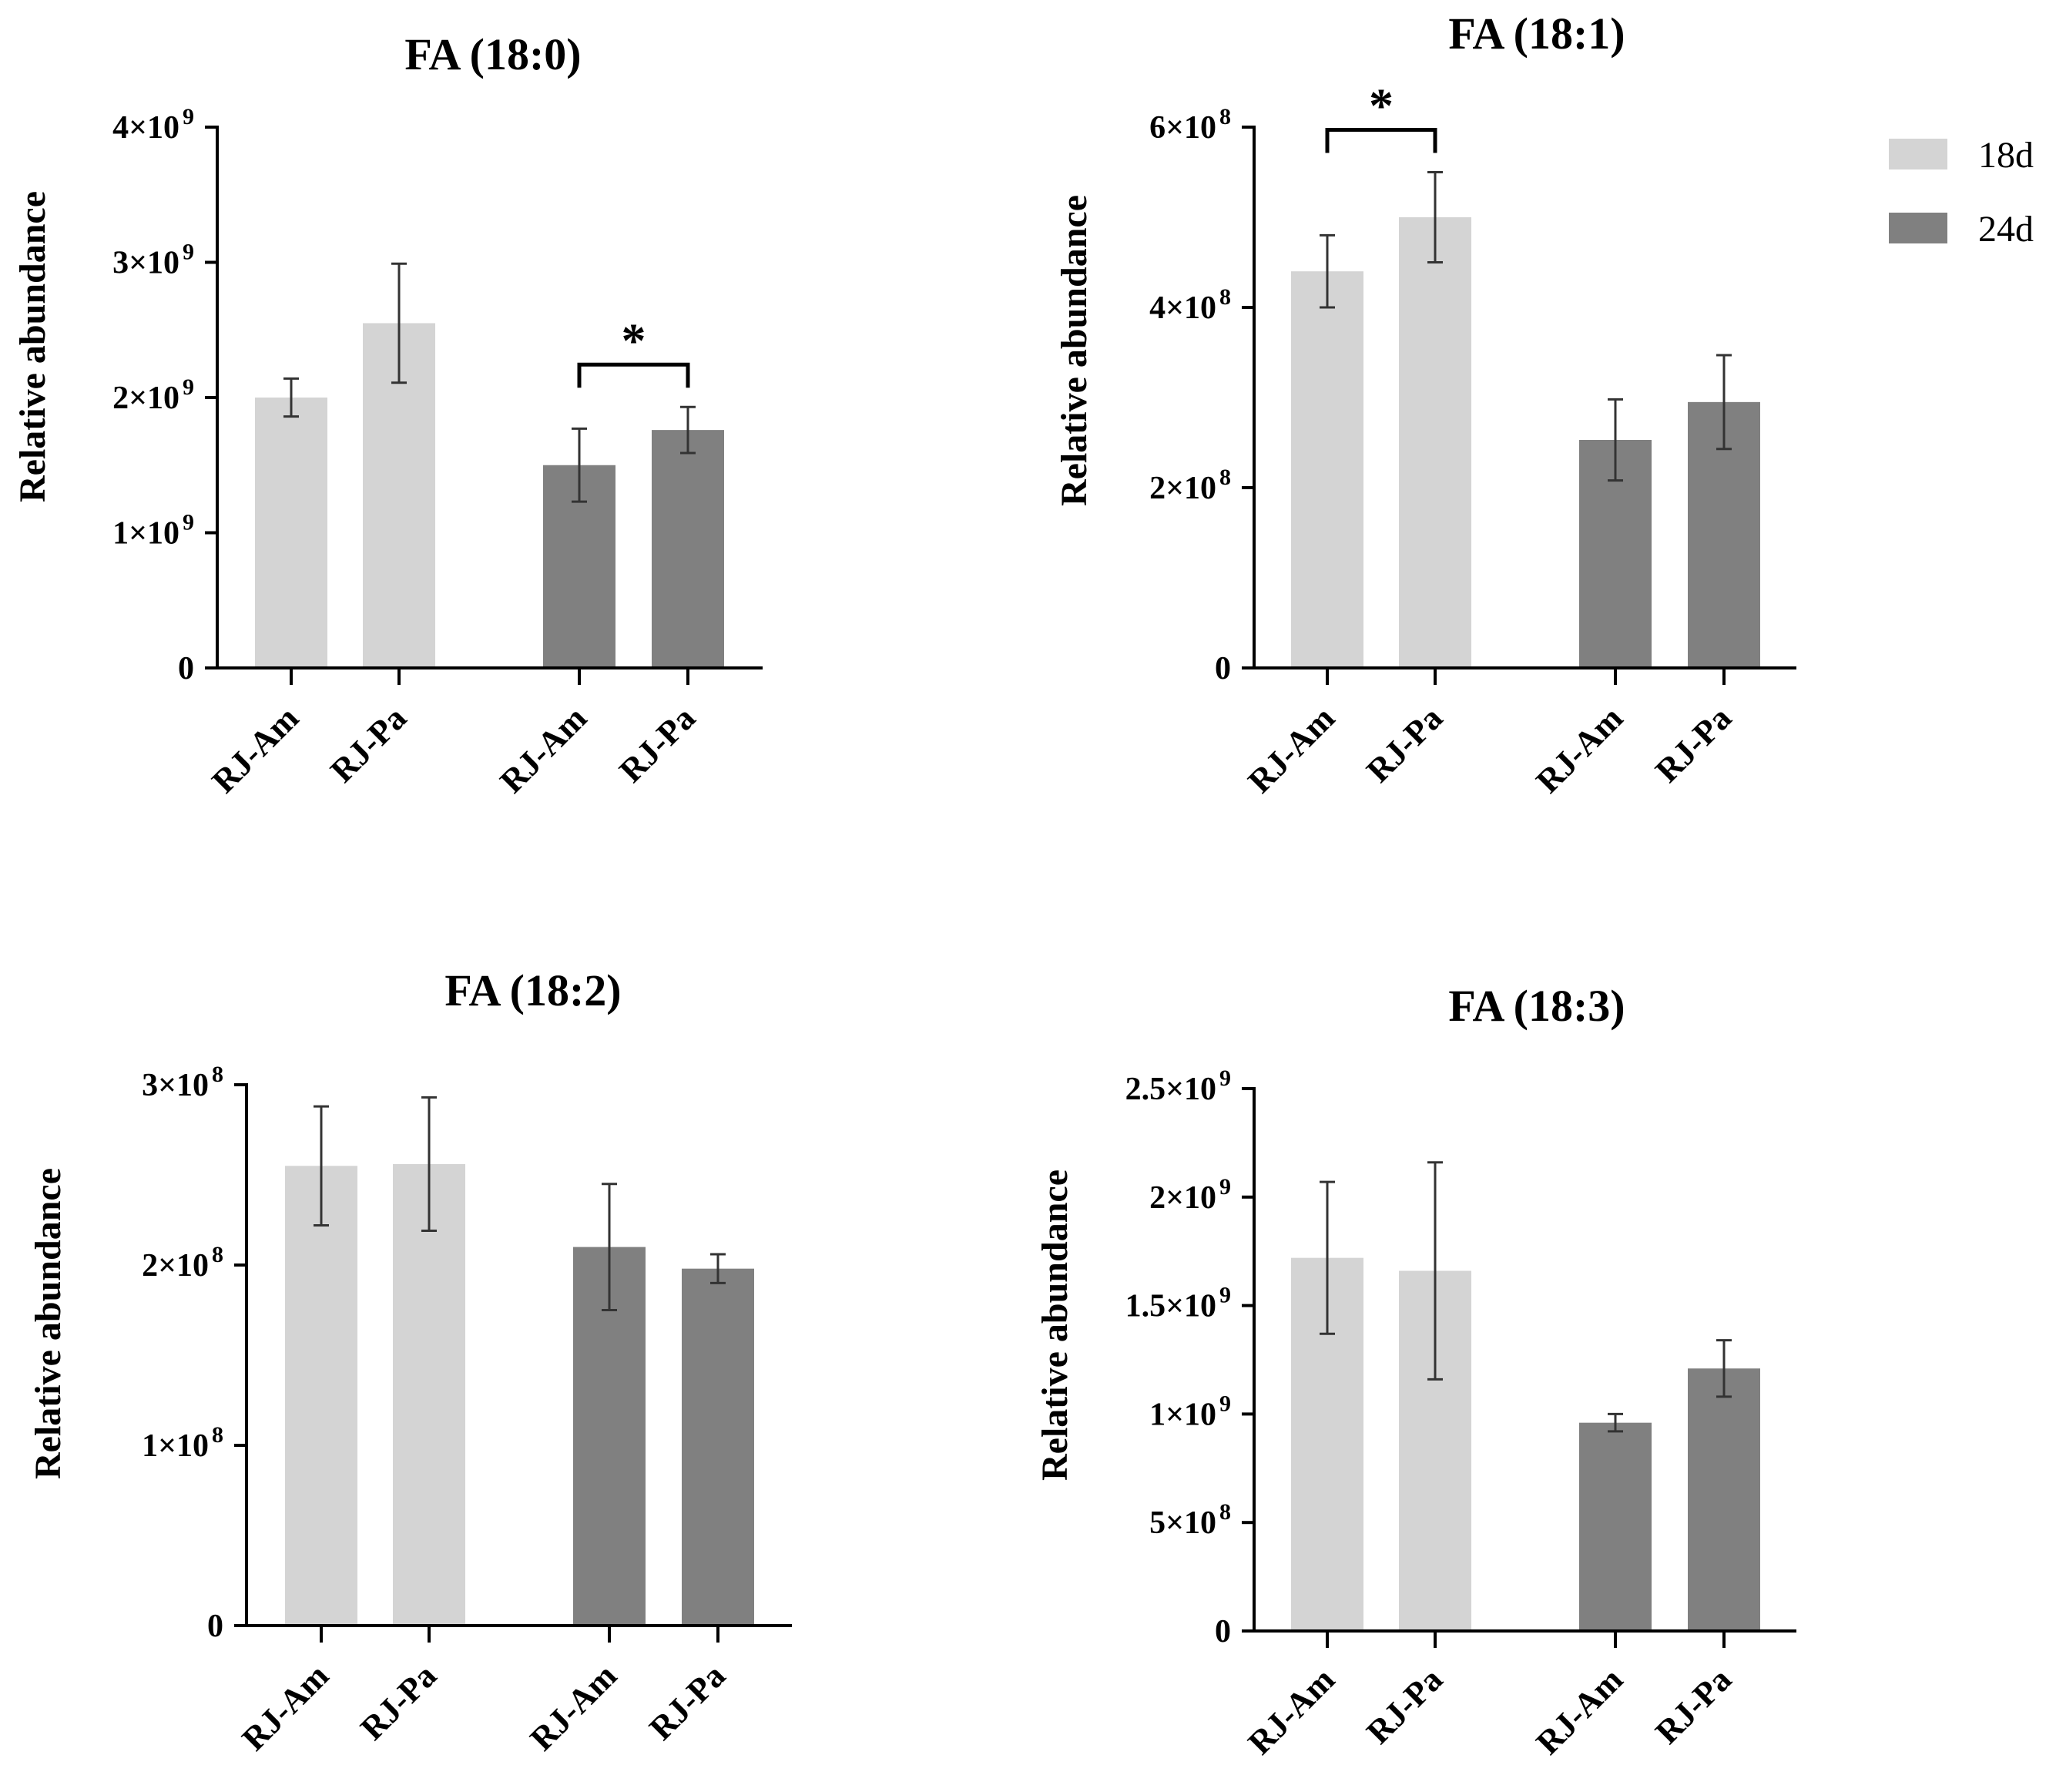  I want to click on y-tick-label: 3×10 9, so click(153, 260).